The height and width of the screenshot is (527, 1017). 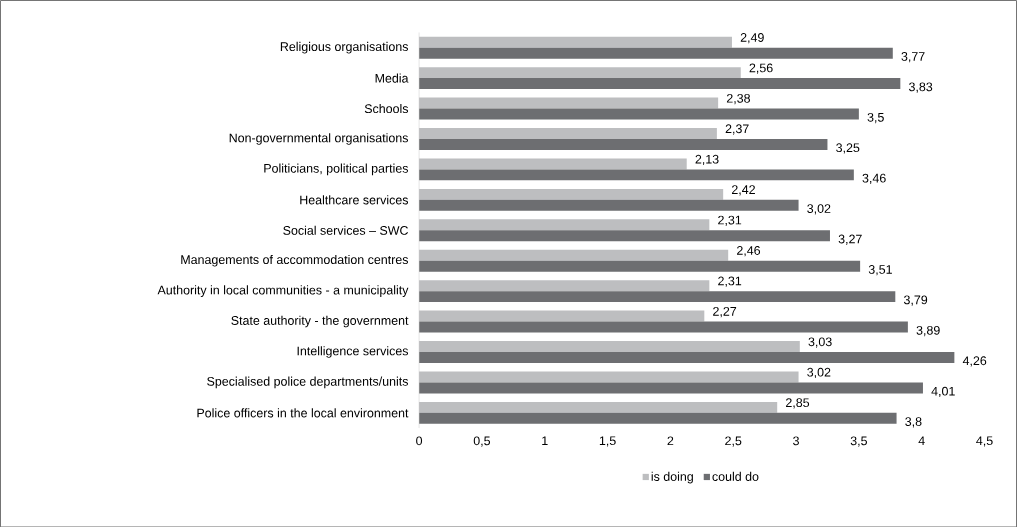 What do you see at coordinates (850, 239) in the screenshot?
I see `data-label: 3,27` at bounding box center [850, 239].